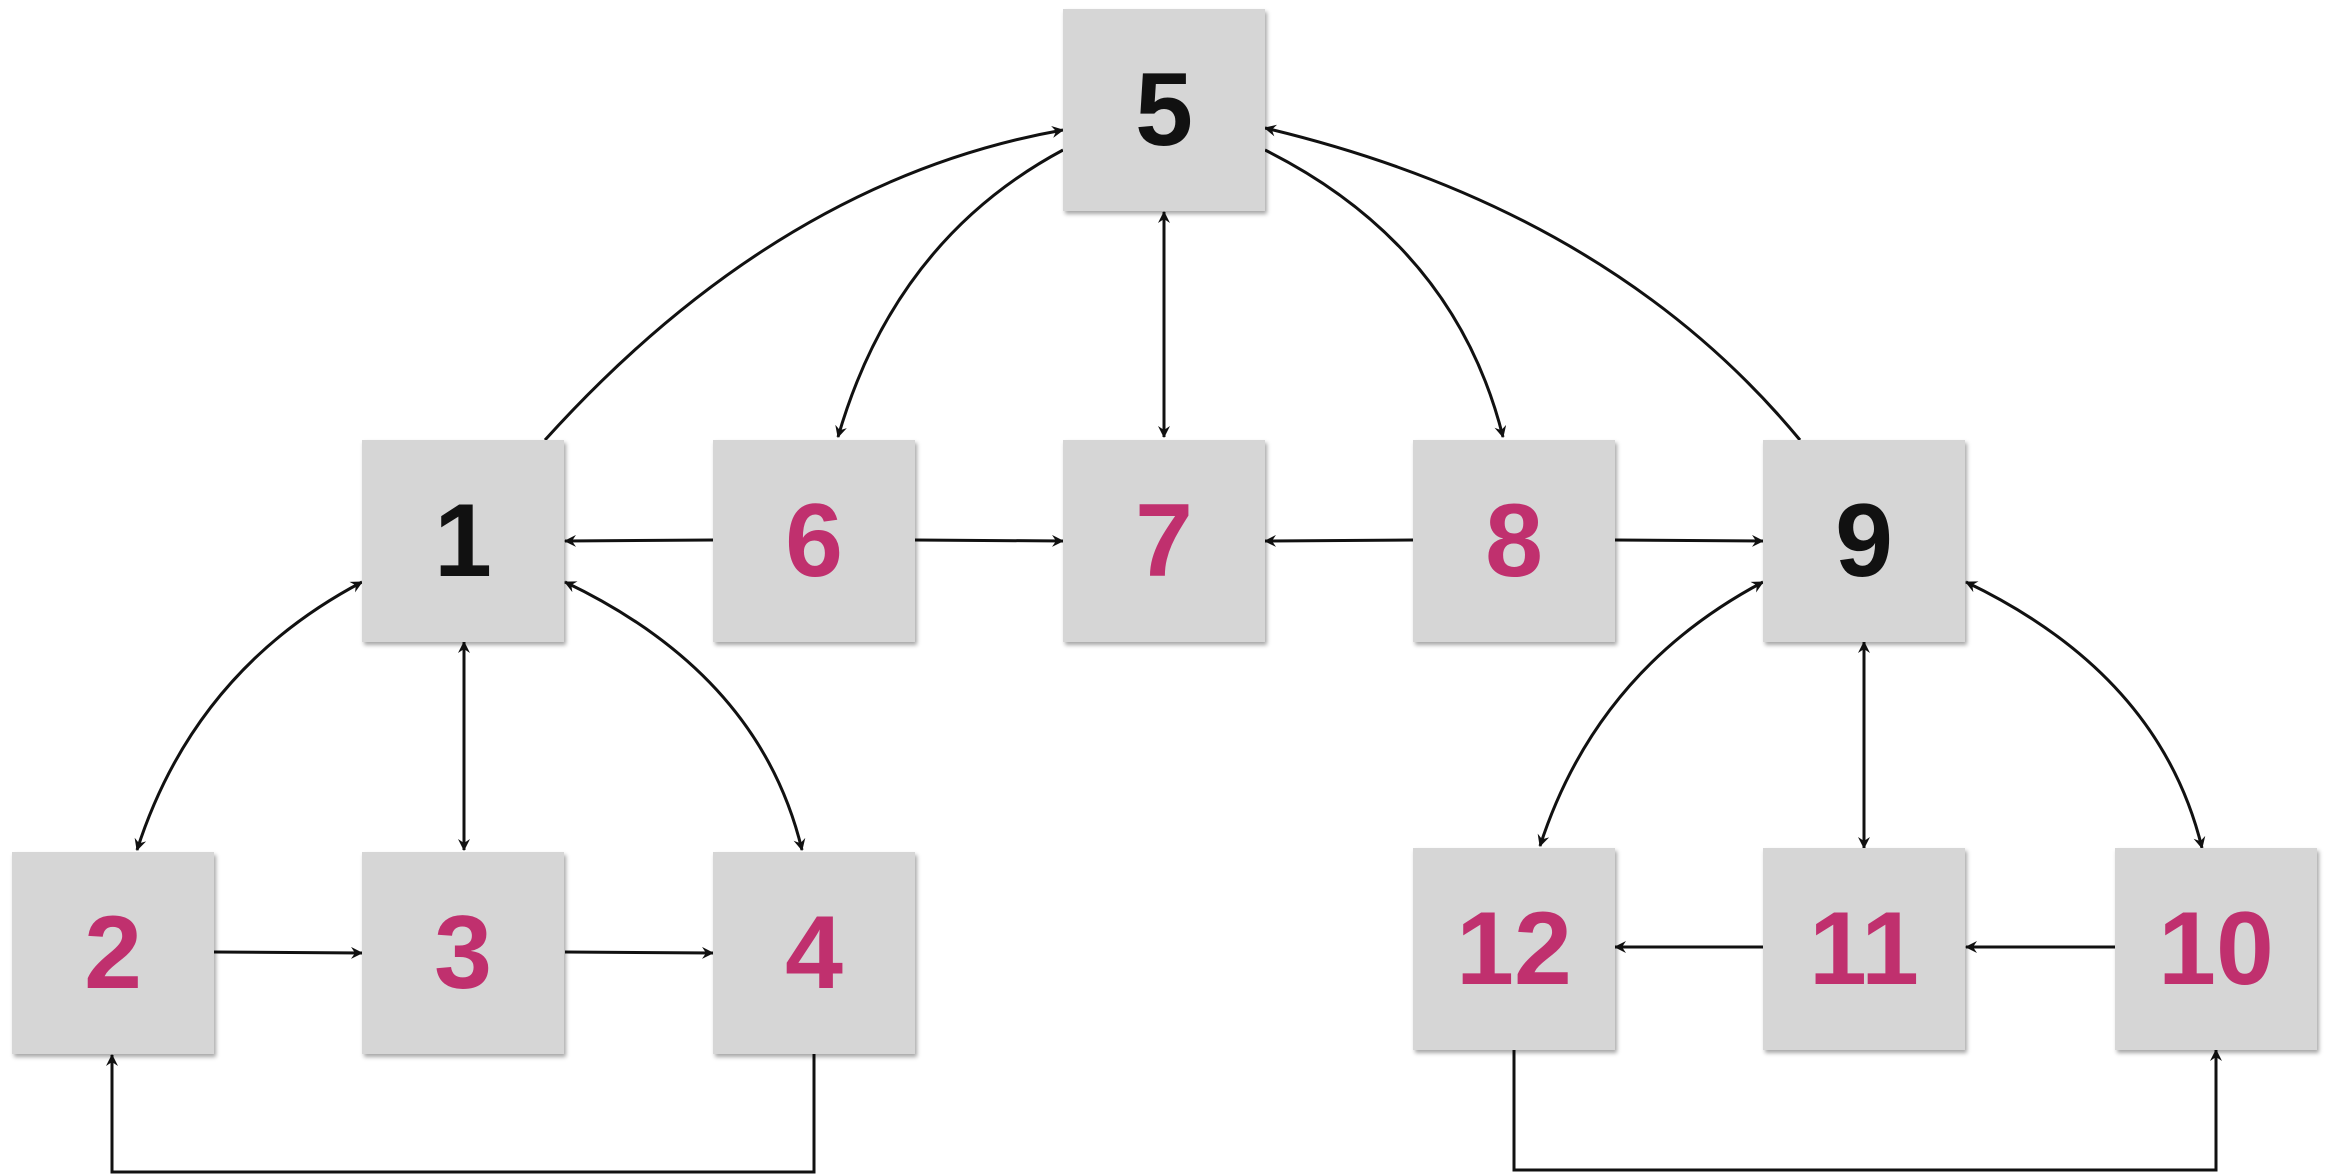  I want to click on node-7: 7, so click(1164, 541).